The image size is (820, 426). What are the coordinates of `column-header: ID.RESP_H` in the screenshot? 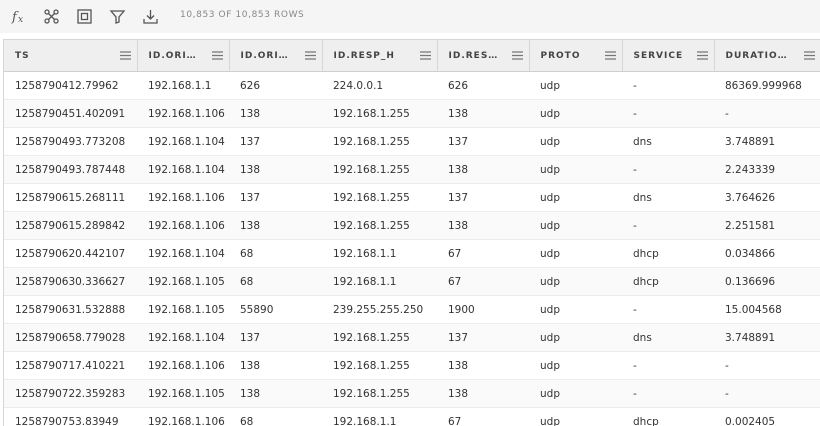 It's located at (380, 56).